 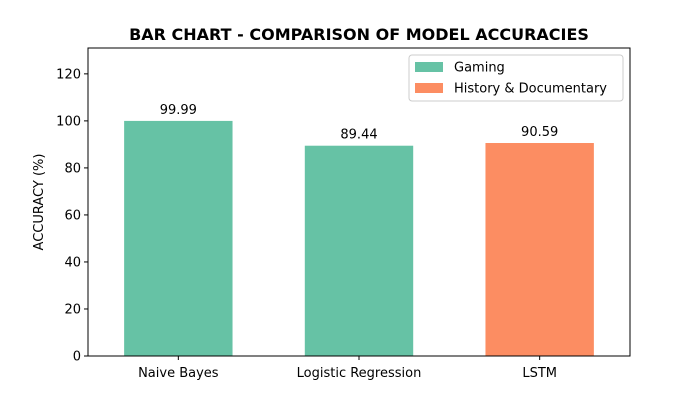 What do you see at coordinates (39, 202) in the screenshot?
I see `y-axis-label: ACCURACY (%)` at bounding box center [39, 202].